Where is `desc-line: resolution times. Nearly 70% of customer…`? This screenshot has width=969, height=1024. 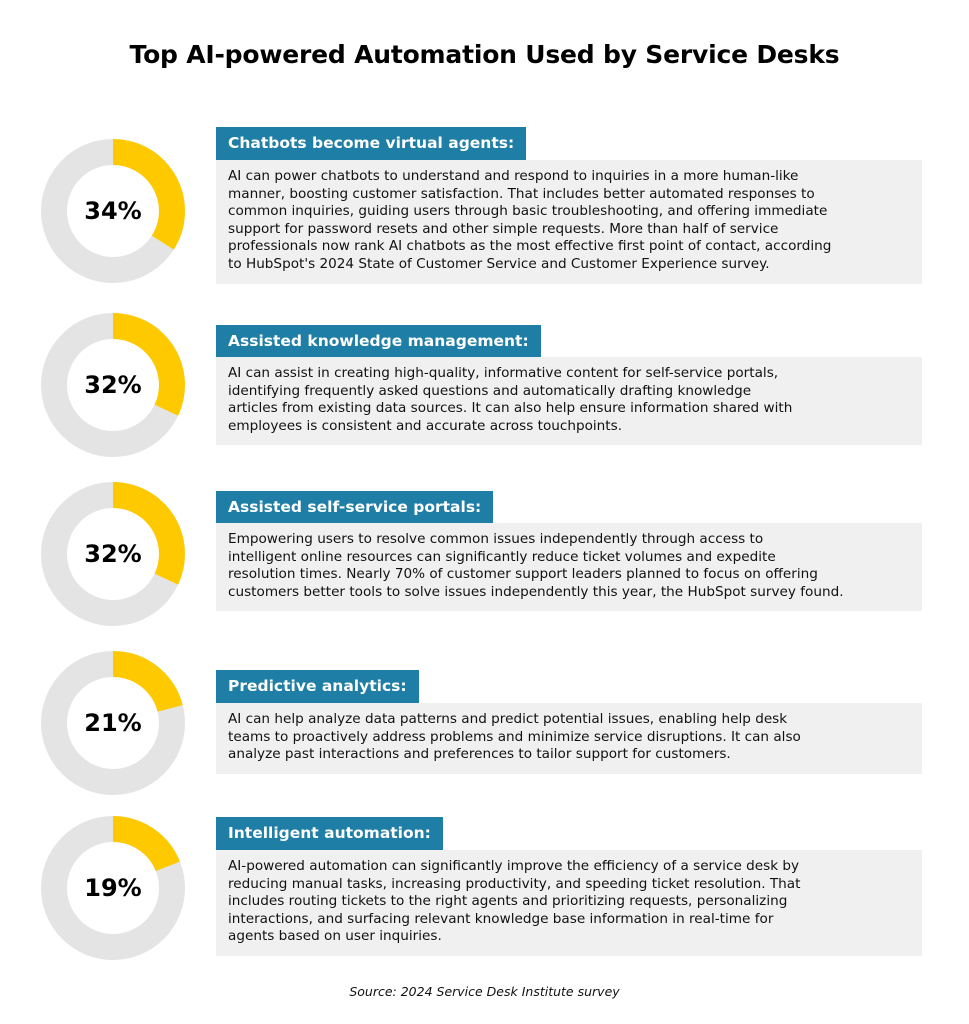 desc-line: resolution times. Nearly 70% of customer… is located at coordinates (523, 574).